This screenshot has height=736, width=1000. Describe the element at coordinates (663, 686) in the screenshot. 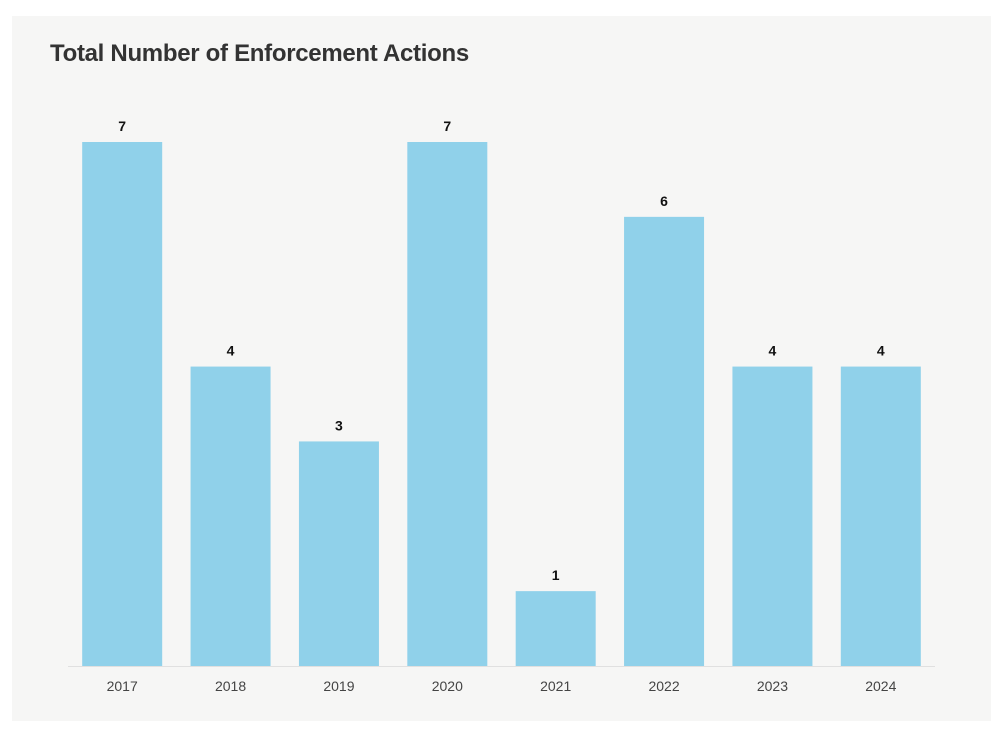

I see `x-tick-label-2022: 2022` at that location.